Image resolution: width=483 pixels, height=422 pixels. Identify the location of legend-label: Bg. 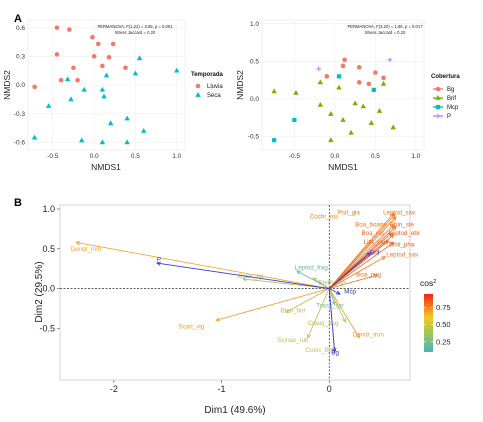
(450, 90).